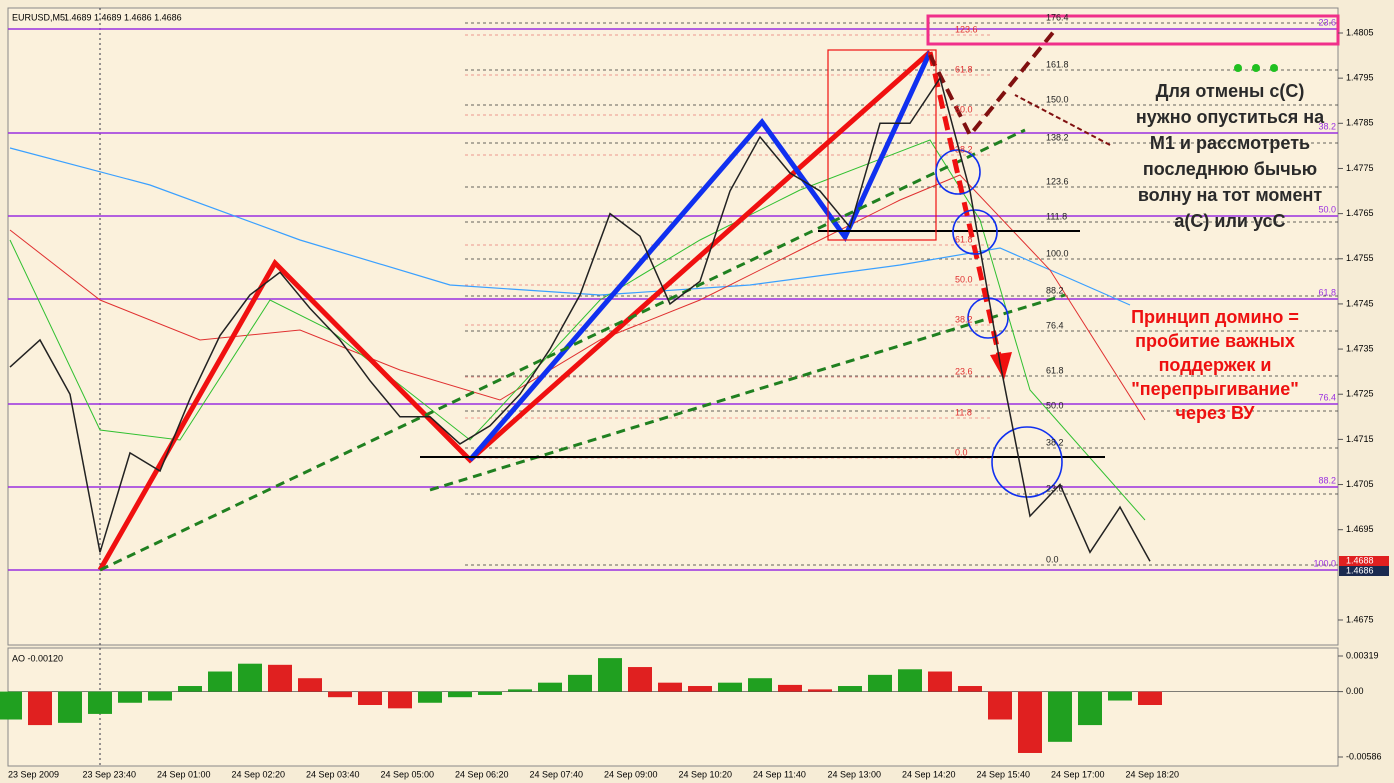  Describe the element at coordinates (1360, 348) in the screenshot. I see `price-label: 1.4735` at that location.